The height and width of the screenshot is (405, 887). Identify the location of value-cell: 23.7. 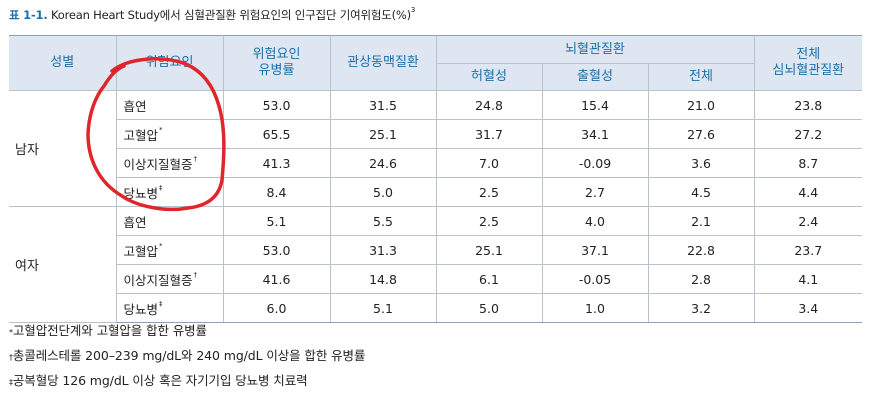
(808, 250).